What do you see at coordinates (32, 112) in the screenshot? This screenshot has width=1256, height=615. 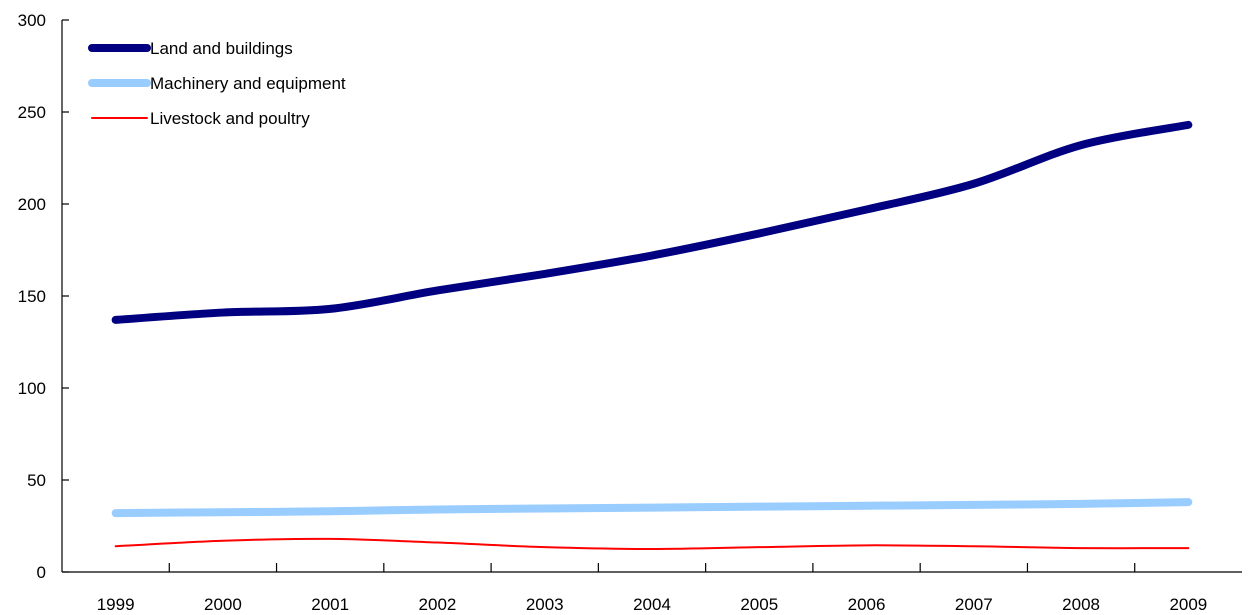 I see `y-tick-label: 250` at bounding box center [32, 112].